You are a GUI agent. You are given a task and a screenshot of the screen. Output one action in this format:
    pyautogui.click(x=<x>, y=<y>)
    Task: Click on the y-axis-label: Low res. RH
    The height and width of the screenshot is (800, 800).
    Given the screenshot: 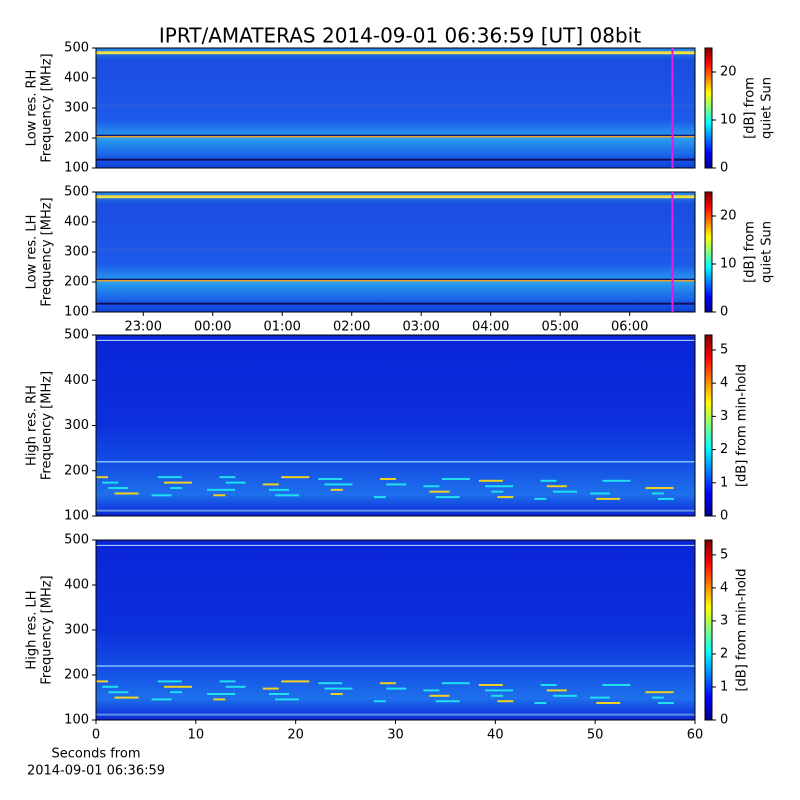 What is the action you would take?
    pyautogui.click(x=32, y=108)
    